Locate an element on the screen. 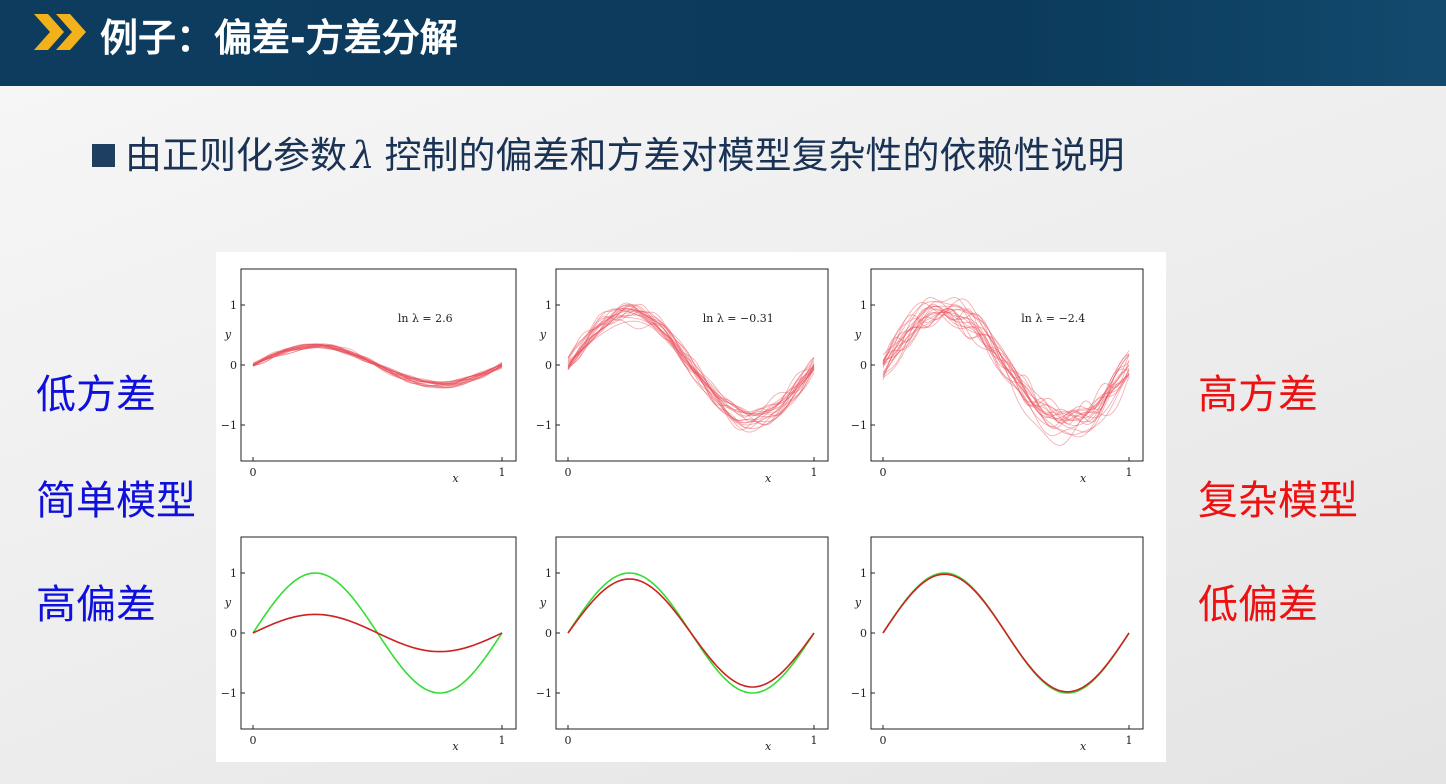  label-simple-model: 简单模型 is located at coordinates (116, 501).